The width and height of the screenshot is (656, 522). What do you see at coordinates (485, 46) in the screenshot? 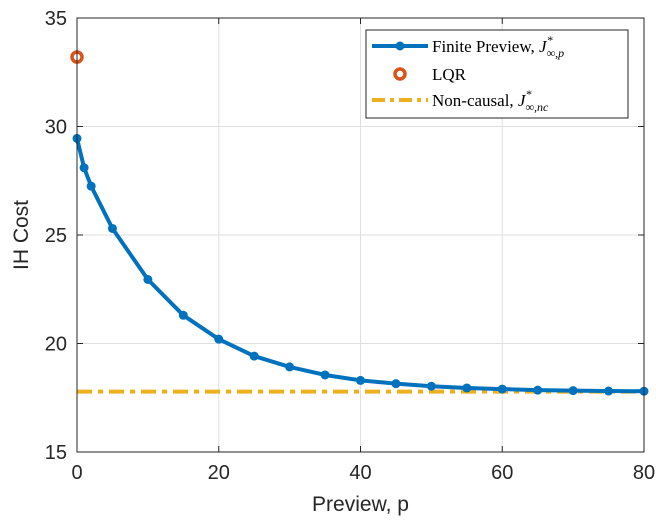
I see `legend-label-finite-text: Finite Preview,` at bounding box center [485, 46].